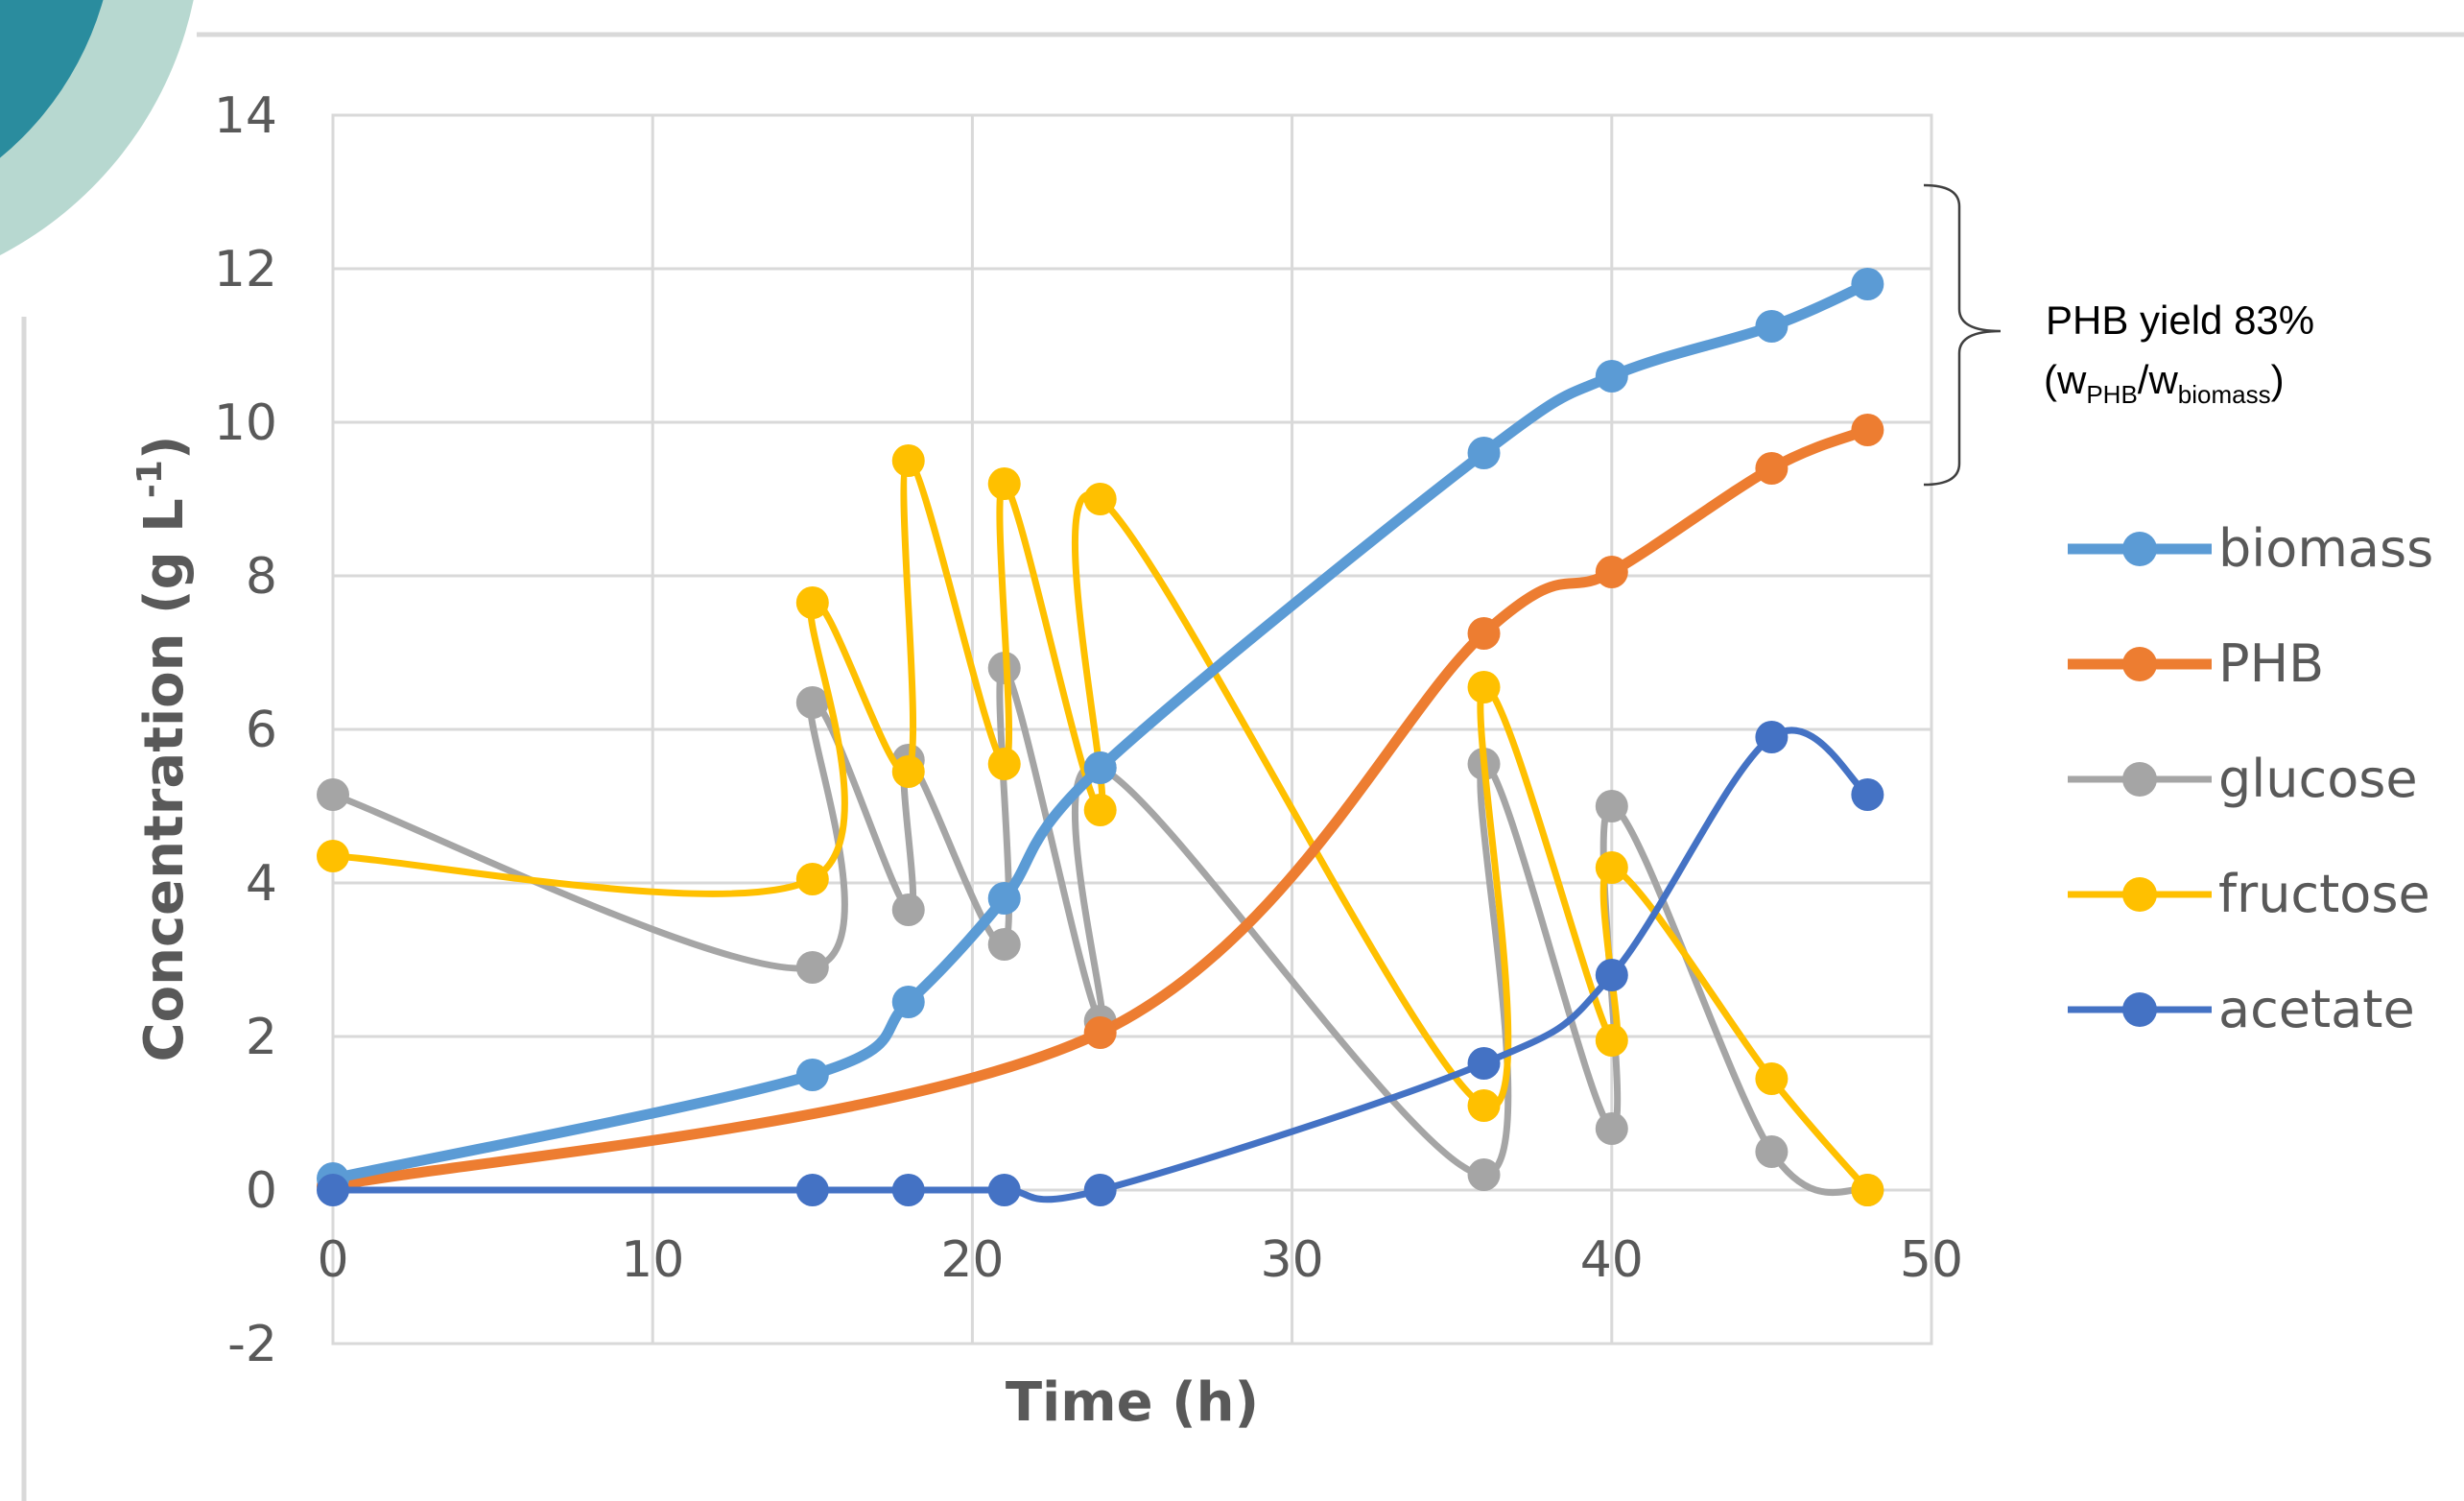  Describe the element at coordinates (2196, 663) in the screenshot. I see `legend-item-phb: PHB` at that location.